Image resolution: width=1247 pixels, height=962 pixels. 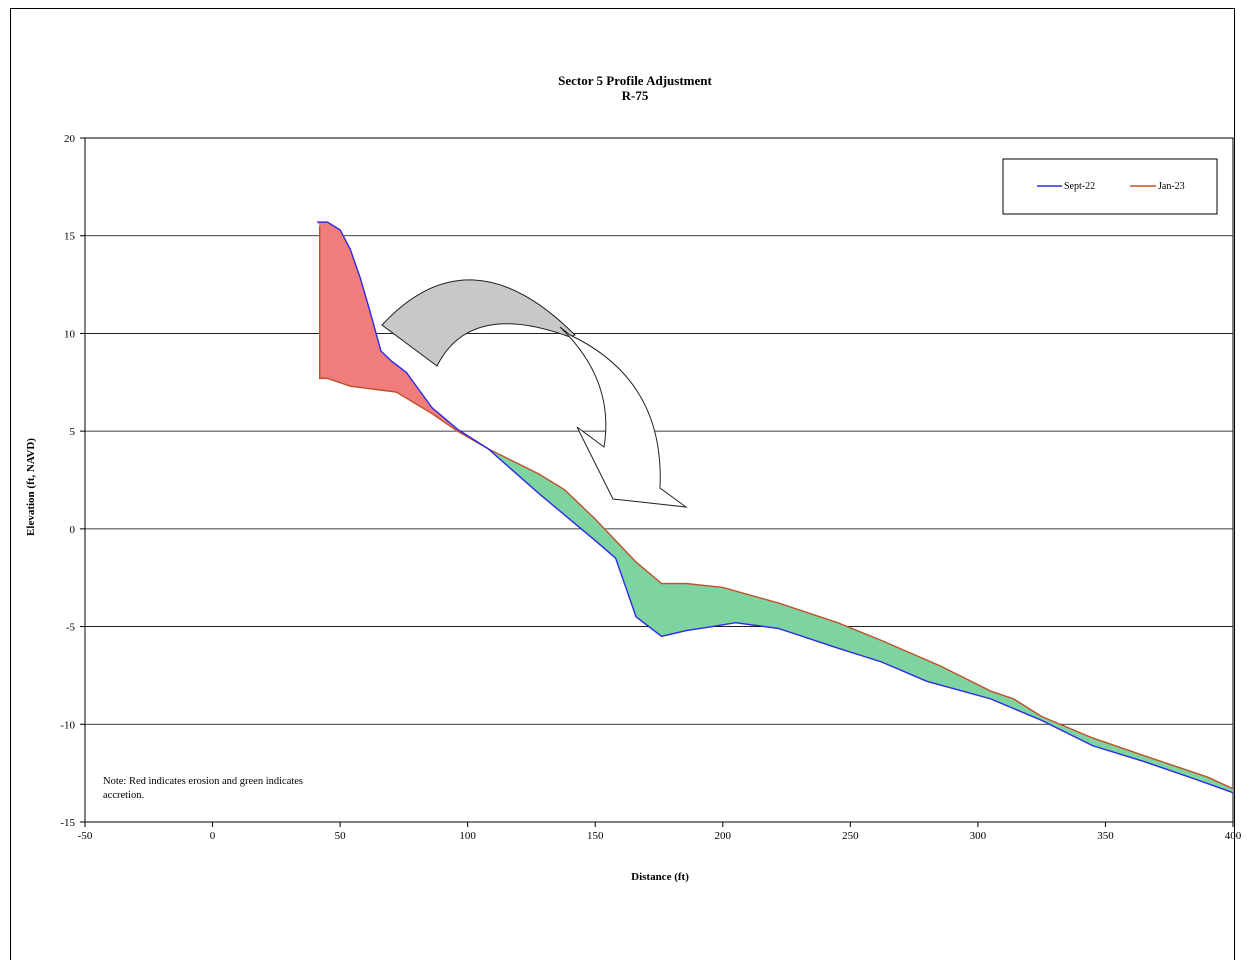 What do you see at coordinates (1079, 186) in the screenshot?
I see `legend-label-sept: Sept-22` at bounding box center [1079, 186].